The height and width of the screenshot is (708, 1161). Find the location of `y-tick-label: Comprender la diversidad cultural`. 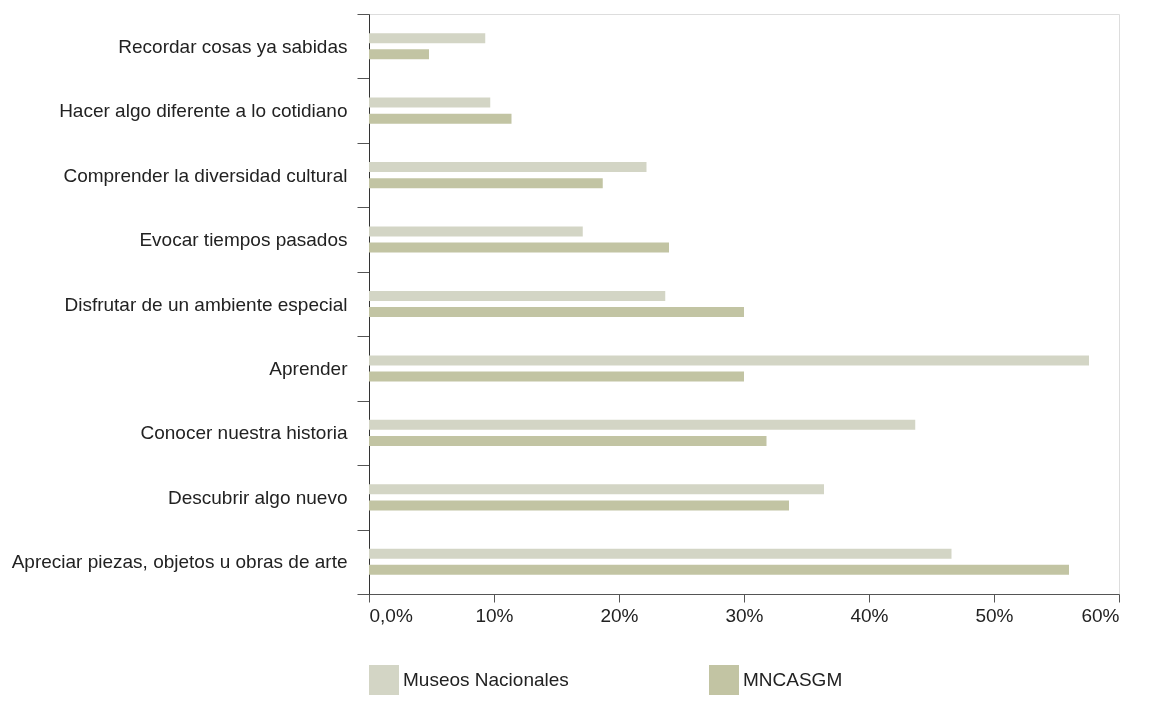

y-tick-label: Comprender la diversidad cultural is located at coordinates (205, 175).